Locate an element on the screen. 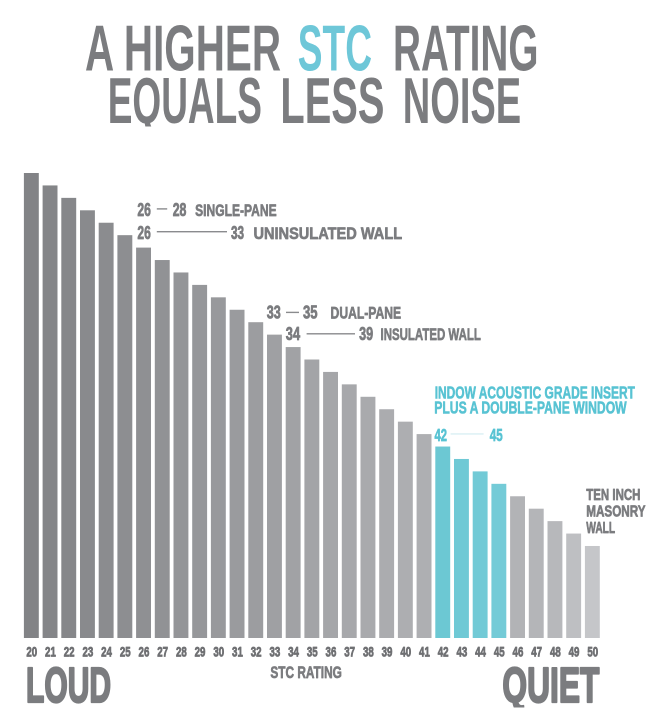 This screenshot has height=721, width=650. svg-text: 40 is located at coordinates (405, 652).